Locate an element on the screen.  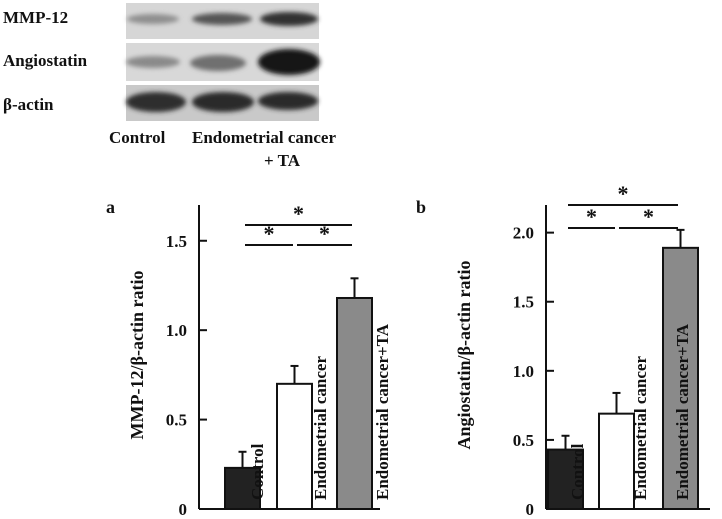
blot-row-label-angiostatin: Angiostatin is located at coordinates (45, 60).